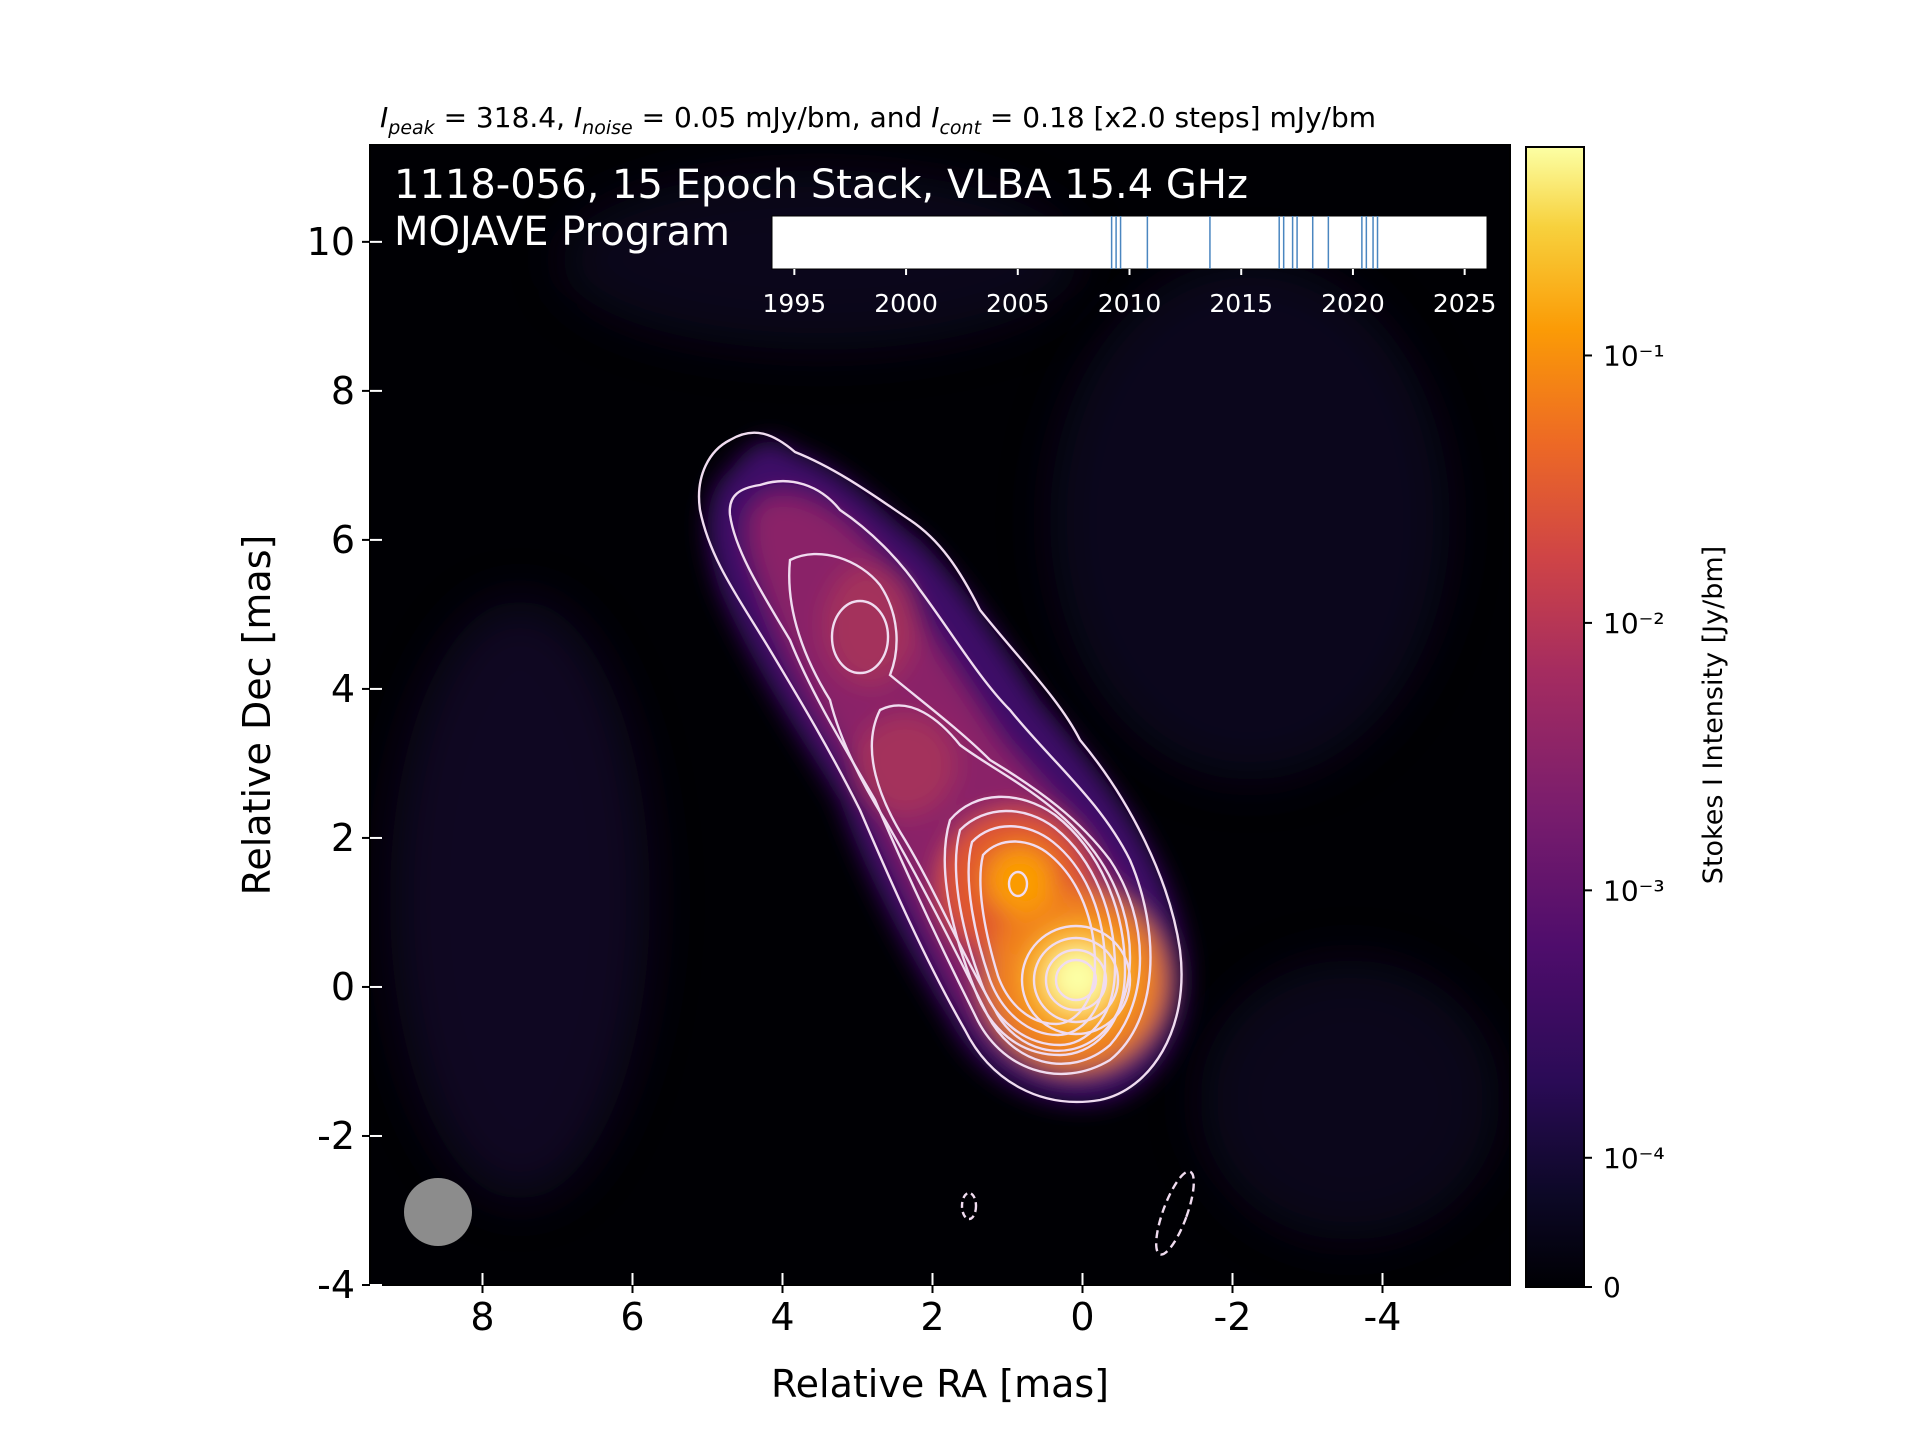  Describe the element at coordinates (336, 1136) in the screenshot. I see `y-tick-label: -2` at that location.